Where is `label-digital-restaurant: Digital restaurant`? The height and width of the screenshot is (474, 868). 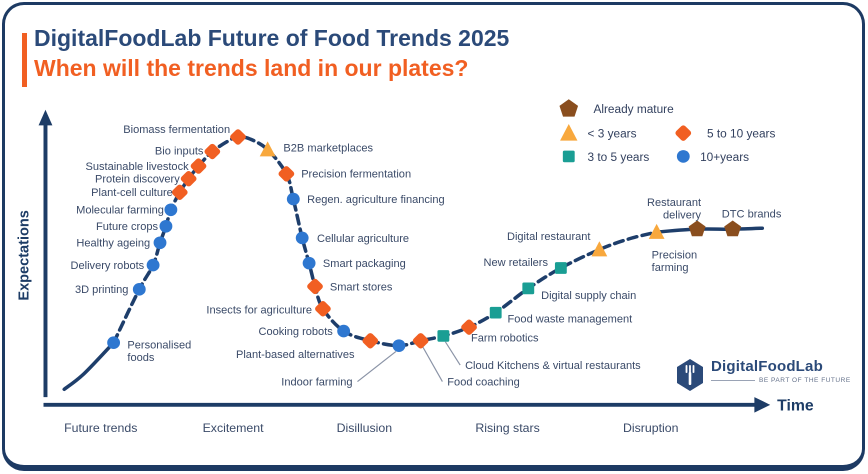
label-digital-restaurant: Digital restaurant is located at coordinates (549, 237).